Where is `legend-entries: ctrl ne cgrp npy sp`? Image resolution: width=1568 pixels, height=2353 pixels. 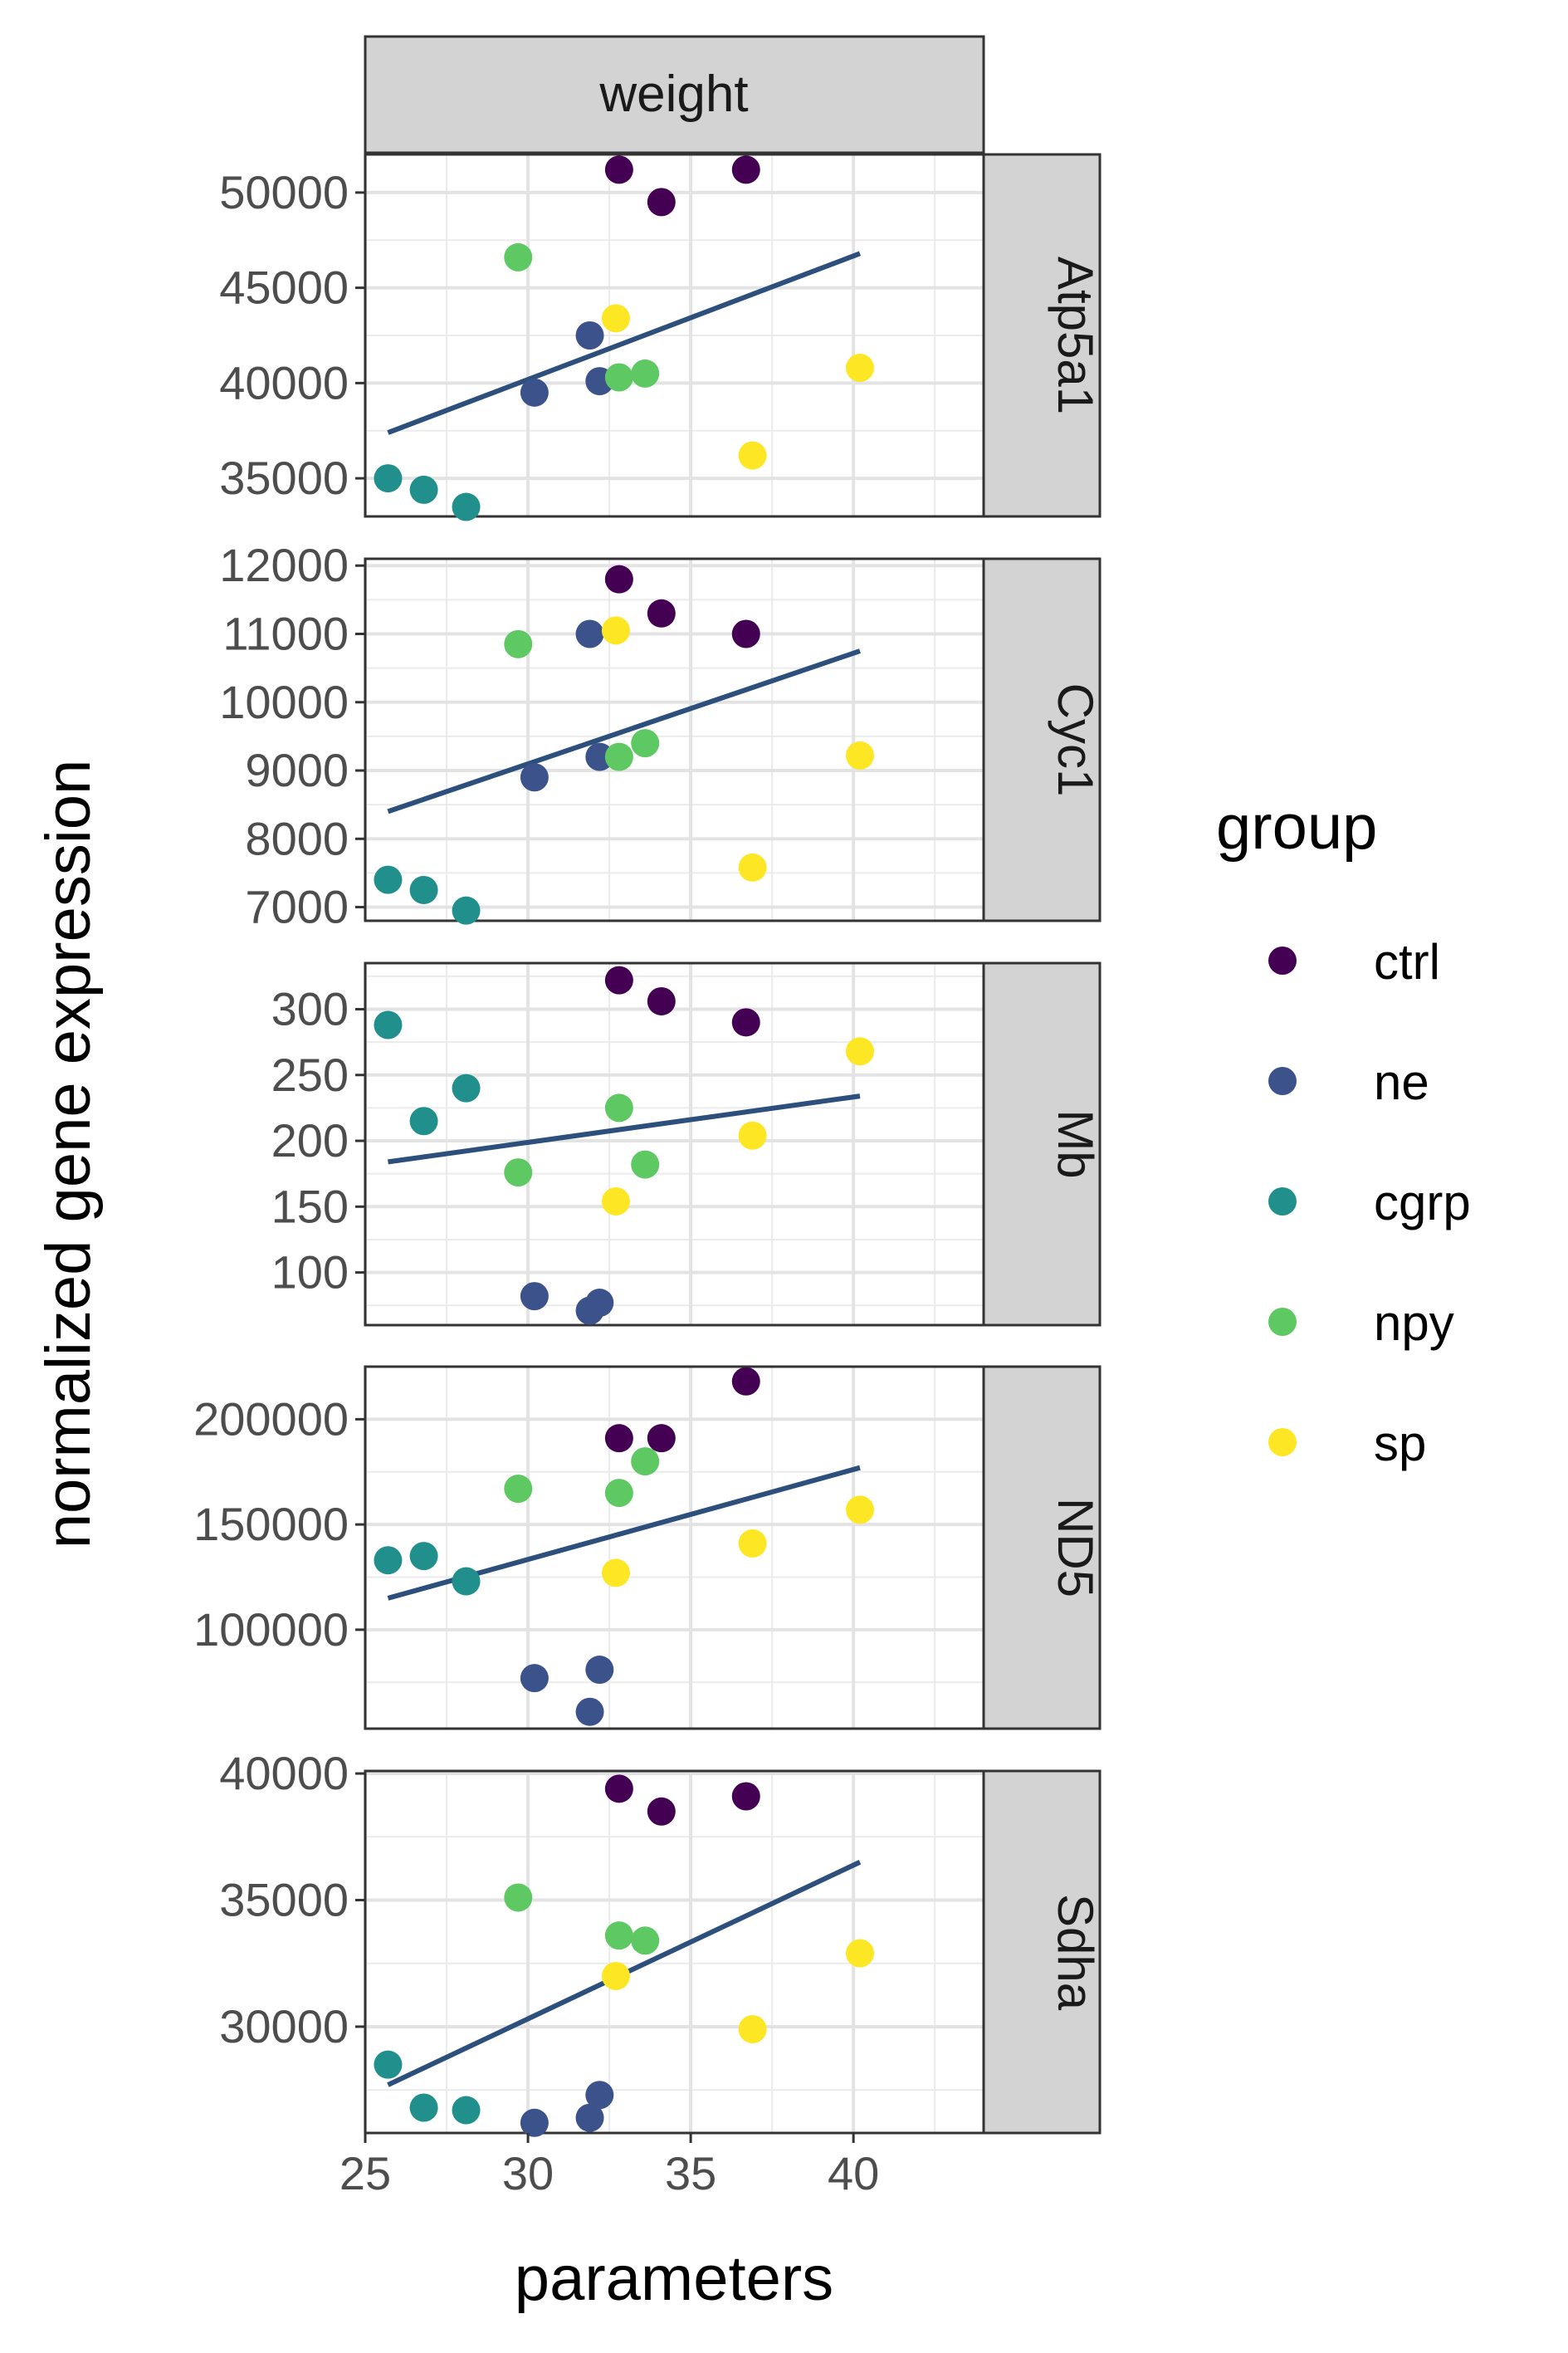
legend-entries: ctrl ne cgrp npy sp is located at coordinates (1369, 1202).